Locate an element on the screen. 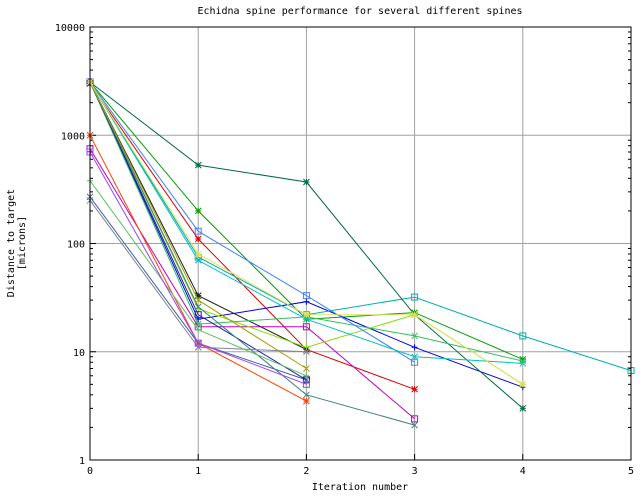  x-tick-label: 3 is located at coordinates (415, 471).